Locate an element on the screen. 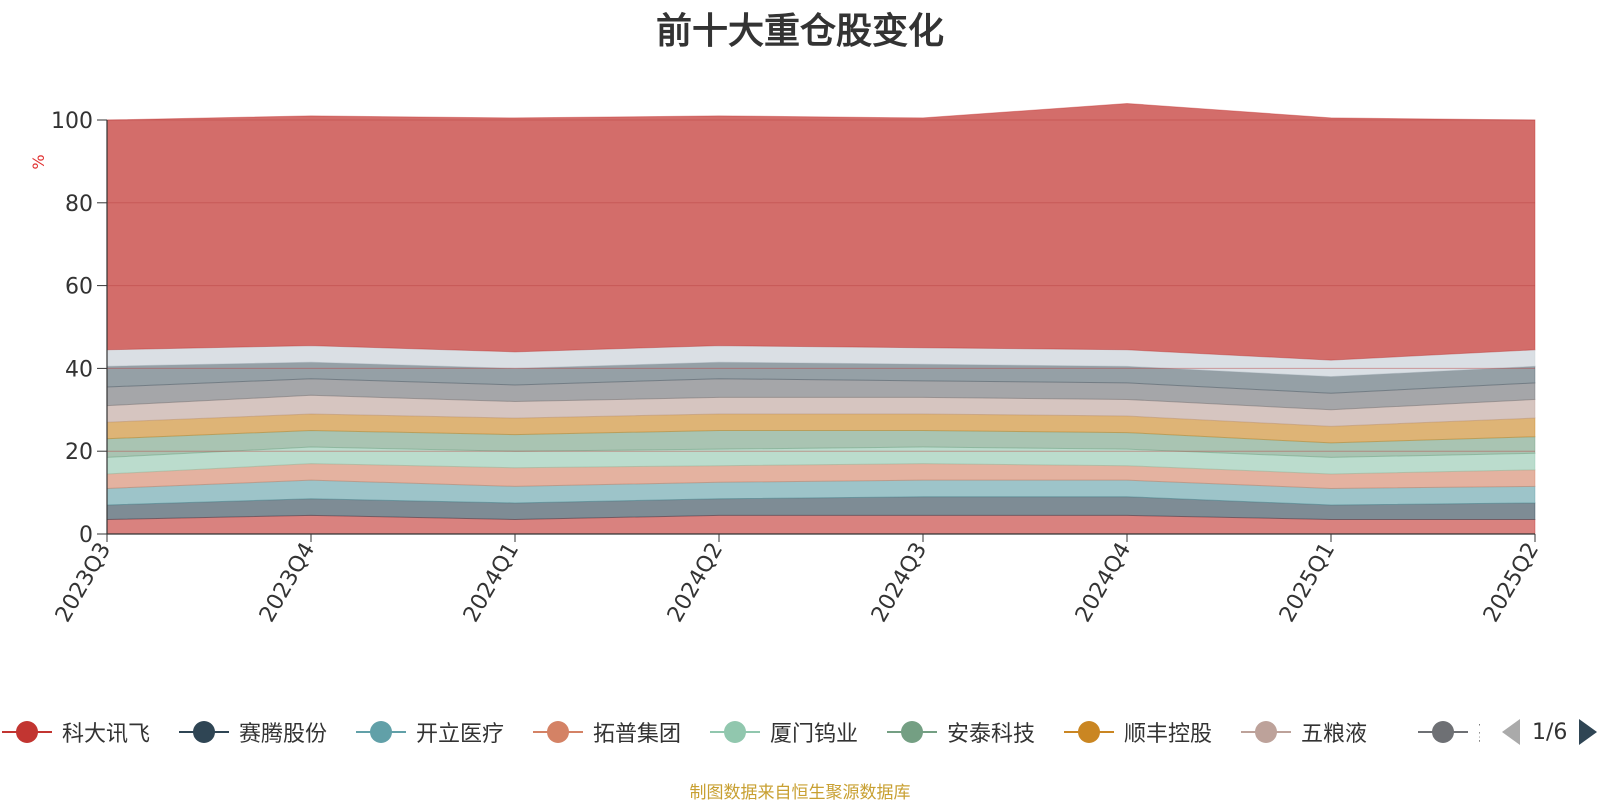 The width and height of the screenshot is (1600, 803). data-source-note: 制图数据来自恒生聚源数据库 is located at coordinates (800, 793).